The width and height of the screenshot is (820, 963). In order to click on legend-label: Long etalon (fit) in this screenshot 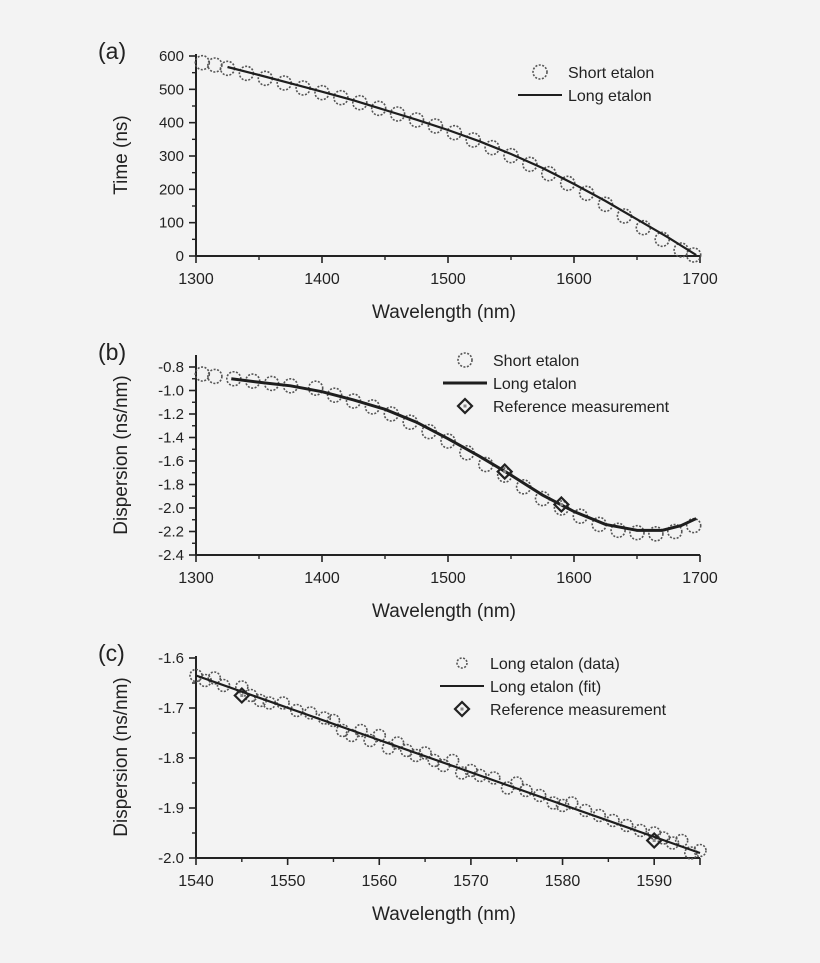, I will do `click(545, 687)`.